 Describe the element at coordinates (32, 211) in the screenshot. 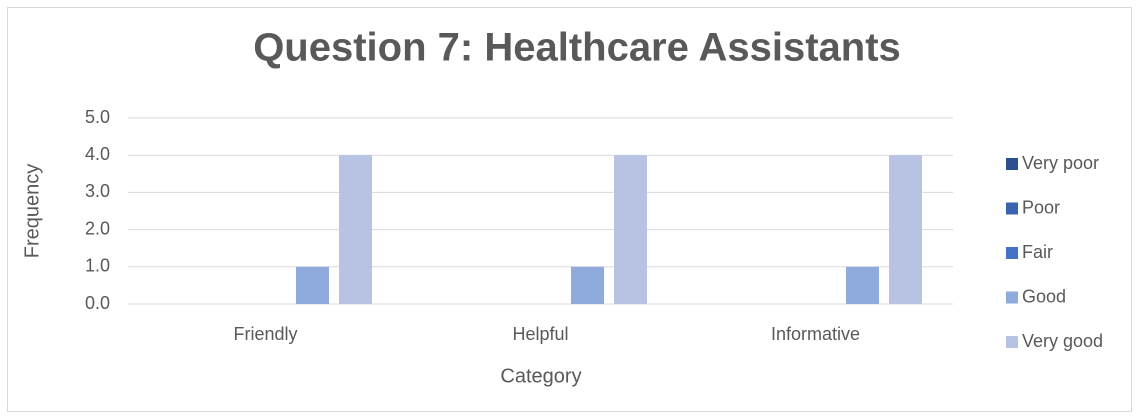

I see `y-axis-label: Frequency` at that location.